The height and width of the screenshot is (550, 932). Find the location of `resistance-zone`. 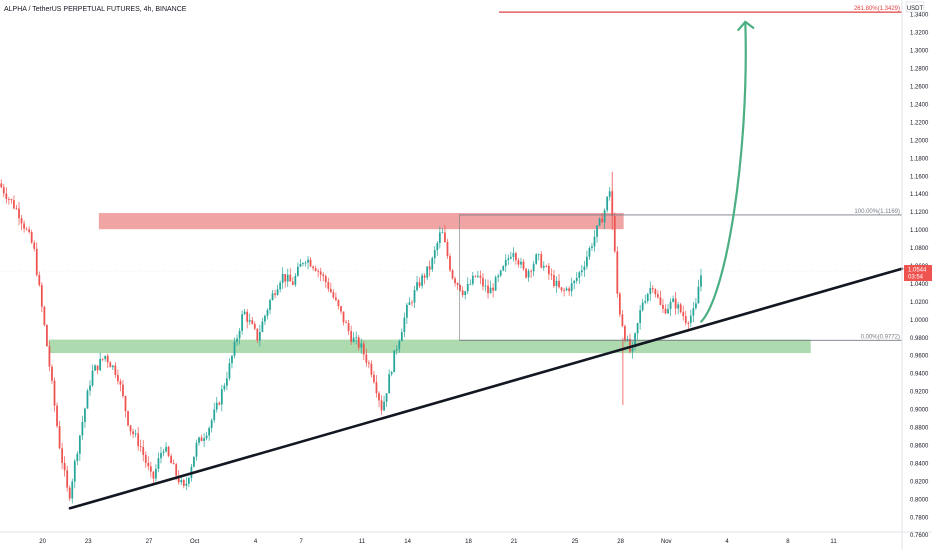

resistance-zone is located at coordinates (361, 221).